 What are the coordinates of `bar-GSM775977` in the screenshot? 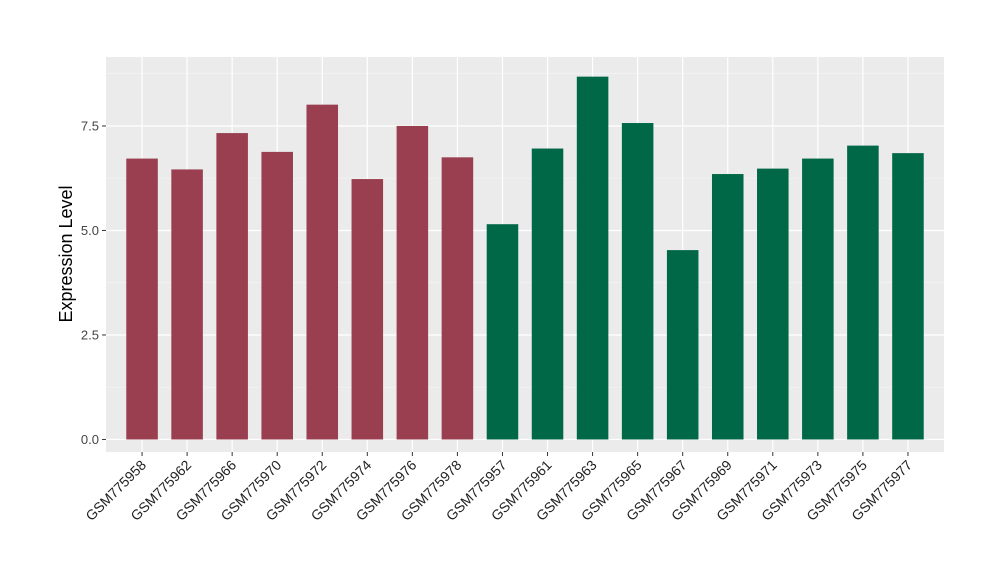 It's located at (908, 296).